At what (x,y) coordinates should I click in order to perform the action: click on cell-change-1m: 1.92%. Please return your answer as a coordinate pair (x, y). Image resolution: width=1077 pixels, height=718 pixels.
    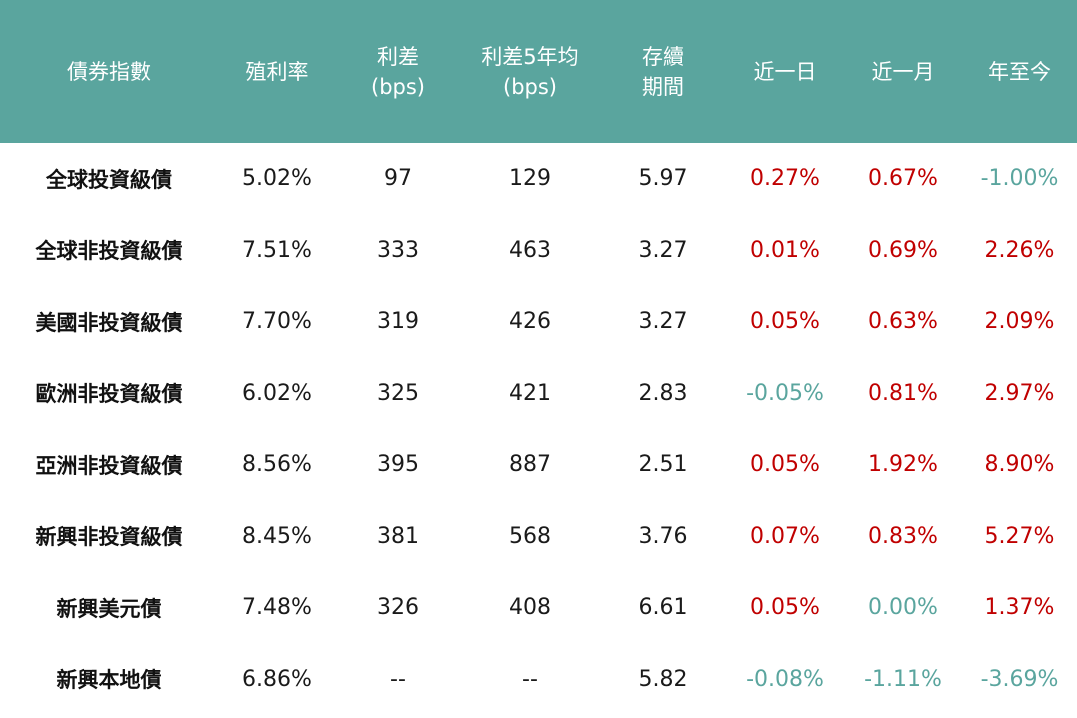
    Looking at the image, I should click on (903, 465).